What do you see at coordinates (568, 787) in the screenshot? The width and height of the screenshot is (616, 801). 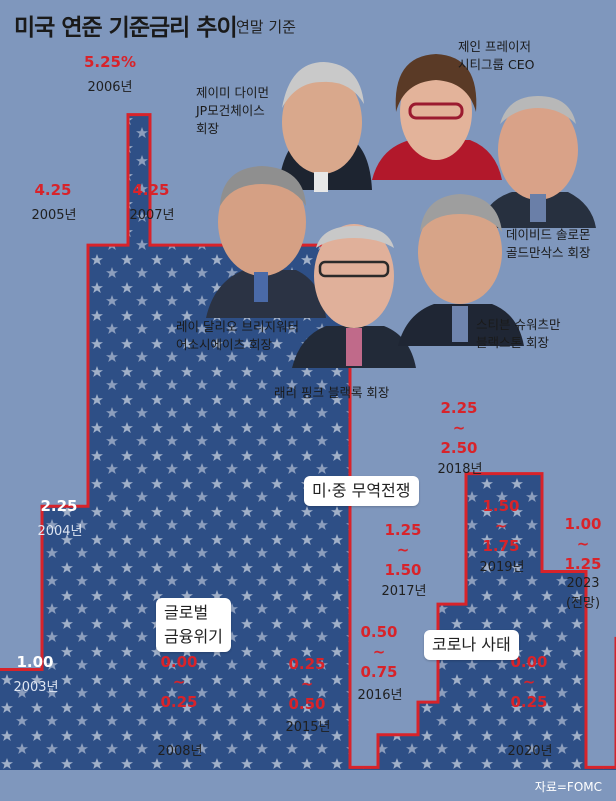 I see `source-note: 자료=FOMC` at bounding box center [568, 787].